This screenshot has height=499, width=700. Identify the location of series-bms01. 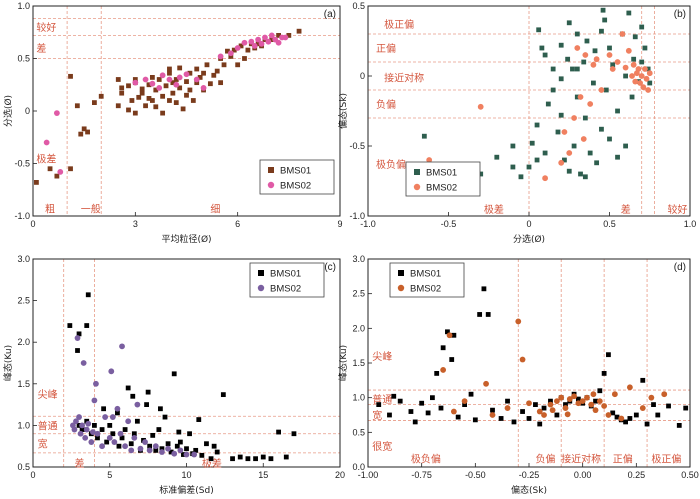
(537, 93).